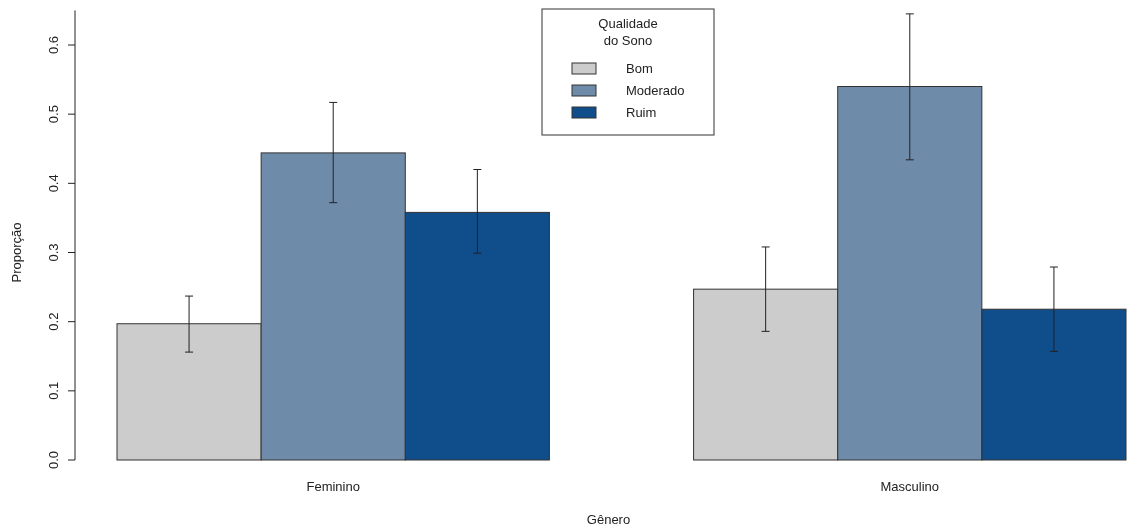  I want to click on x-tick-label: Masculino, so click(910, 486).